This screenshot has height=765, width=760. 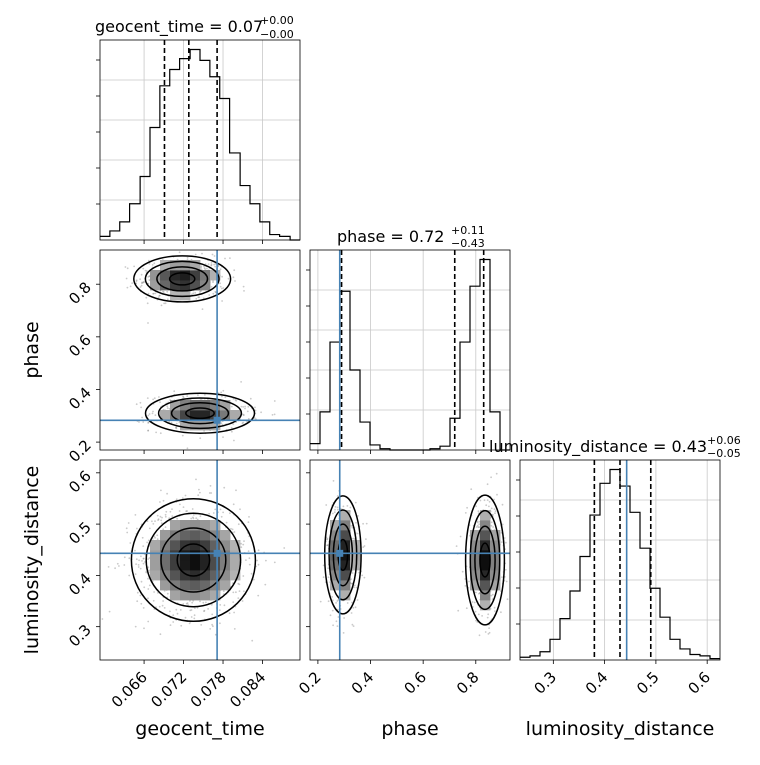 What do you see at coordinates (409, 729) in the screenshot?
I see `x-axis-label-phase: phase` at bounding box center [409, 729].